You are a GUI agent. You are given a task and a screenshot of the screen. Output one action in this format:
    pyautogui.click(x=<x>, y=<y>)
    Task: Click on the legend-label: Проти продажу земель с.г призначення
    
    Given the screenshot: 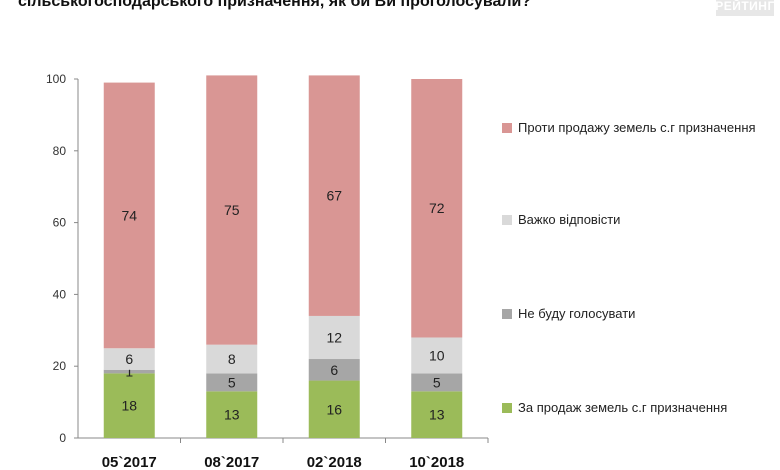 What is the action you would take?
    pyautogui.click(x=637, y=127)
    